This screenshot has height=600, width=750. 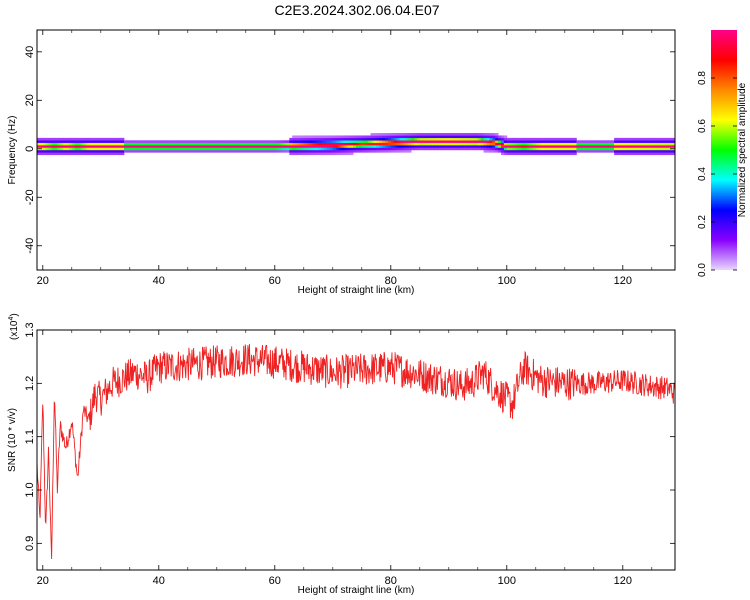 I want to click on colorbar-ticks: 0.0 0.2 0.4 0.6 0.8, so click(x=717, y=174).